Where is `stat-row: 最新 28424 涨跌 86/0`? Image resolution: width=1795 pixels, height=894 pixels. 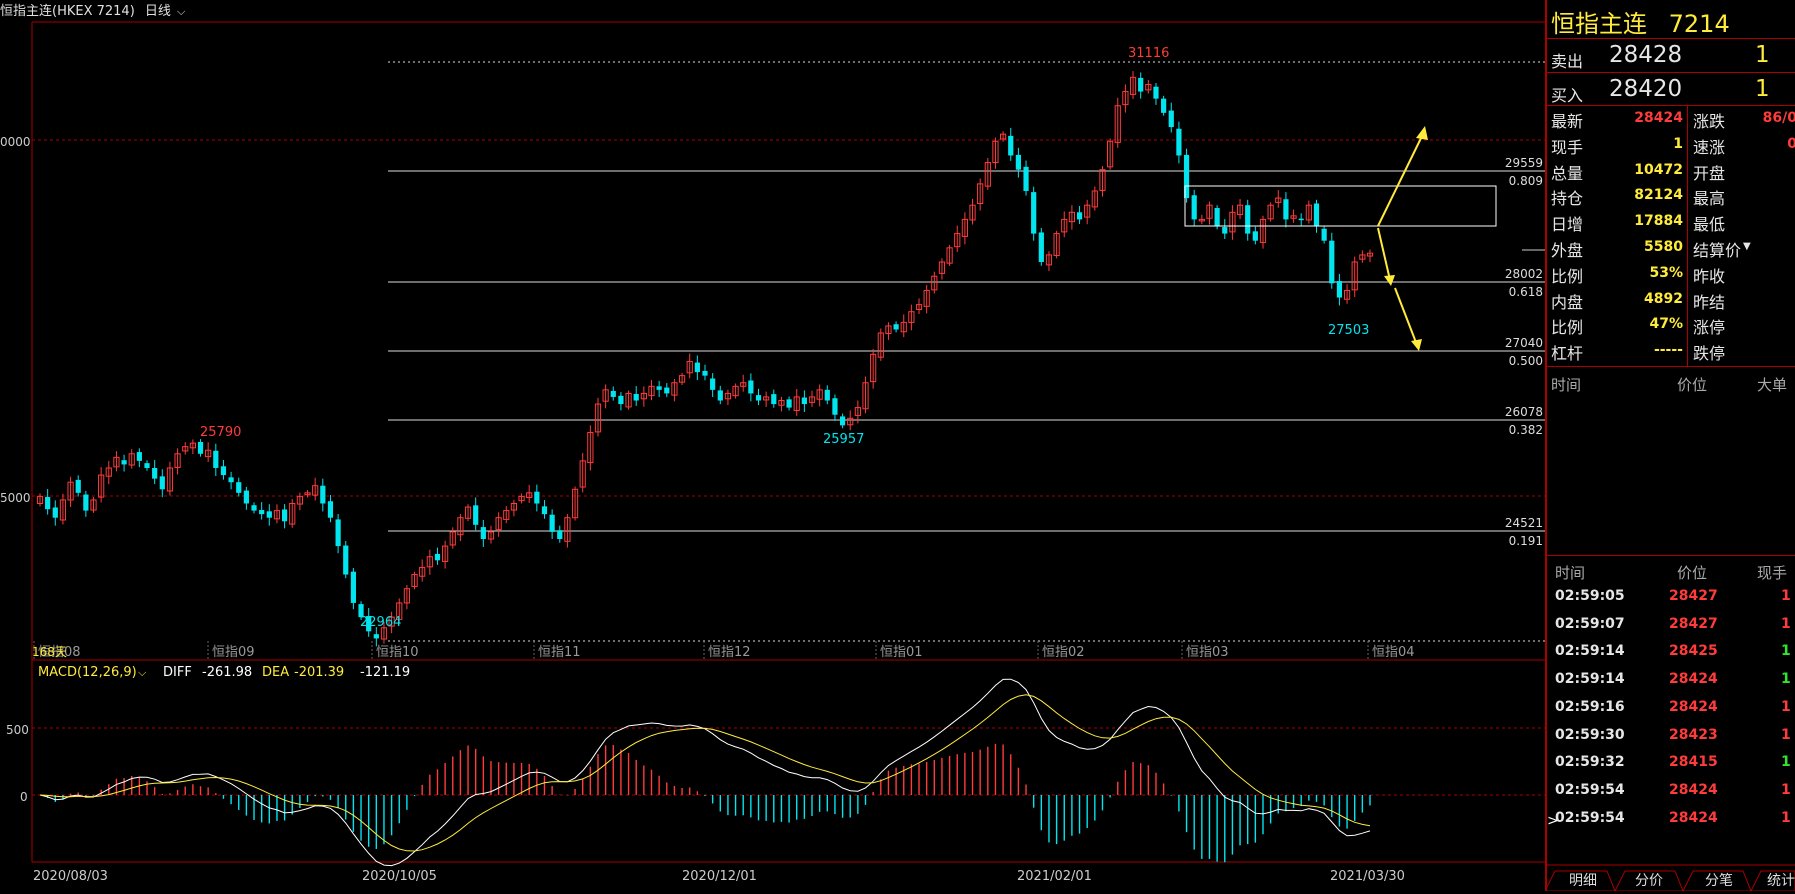 stat-row: 最新 28424 涨跌 86/0 is located at coordinates (1671, 121).